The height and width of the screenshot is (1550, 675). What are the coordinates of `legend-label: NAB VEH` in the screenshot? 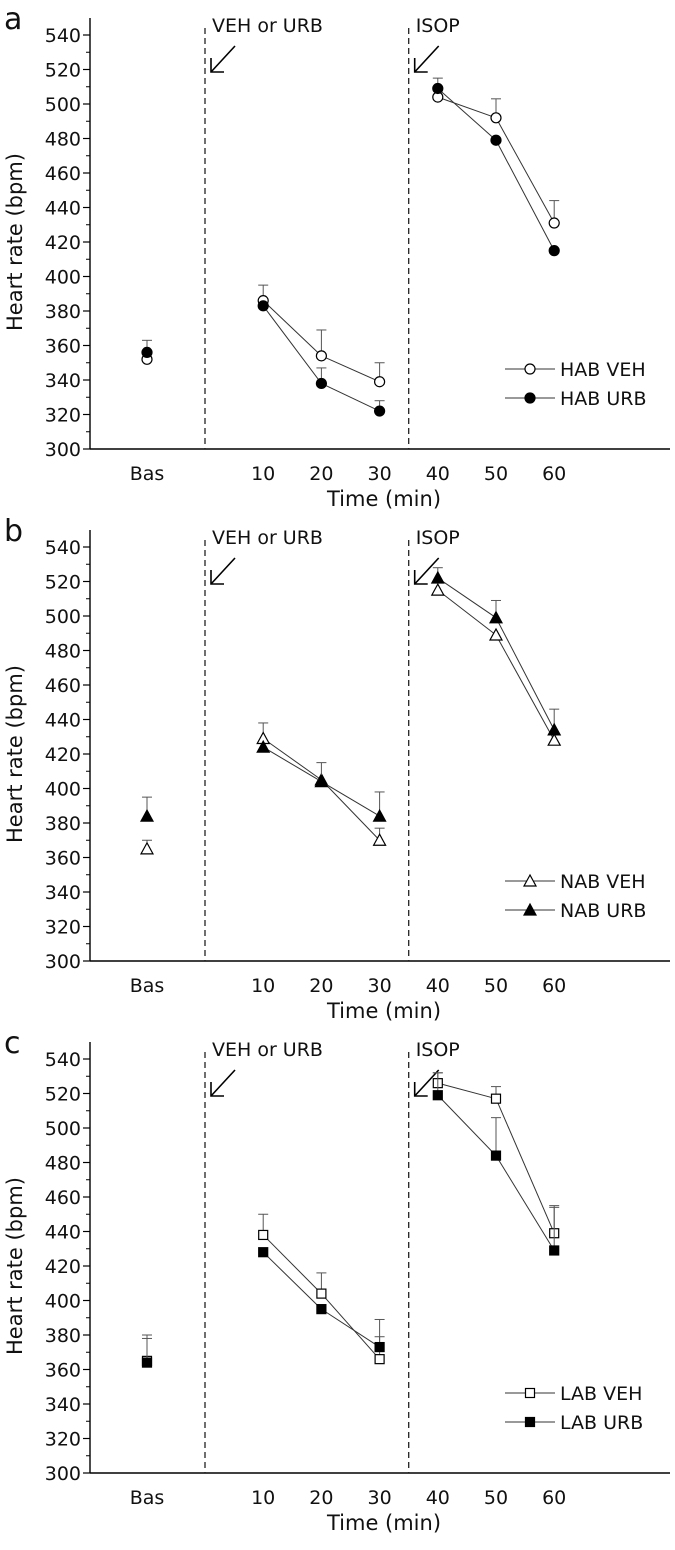 It's located at (603, 882).